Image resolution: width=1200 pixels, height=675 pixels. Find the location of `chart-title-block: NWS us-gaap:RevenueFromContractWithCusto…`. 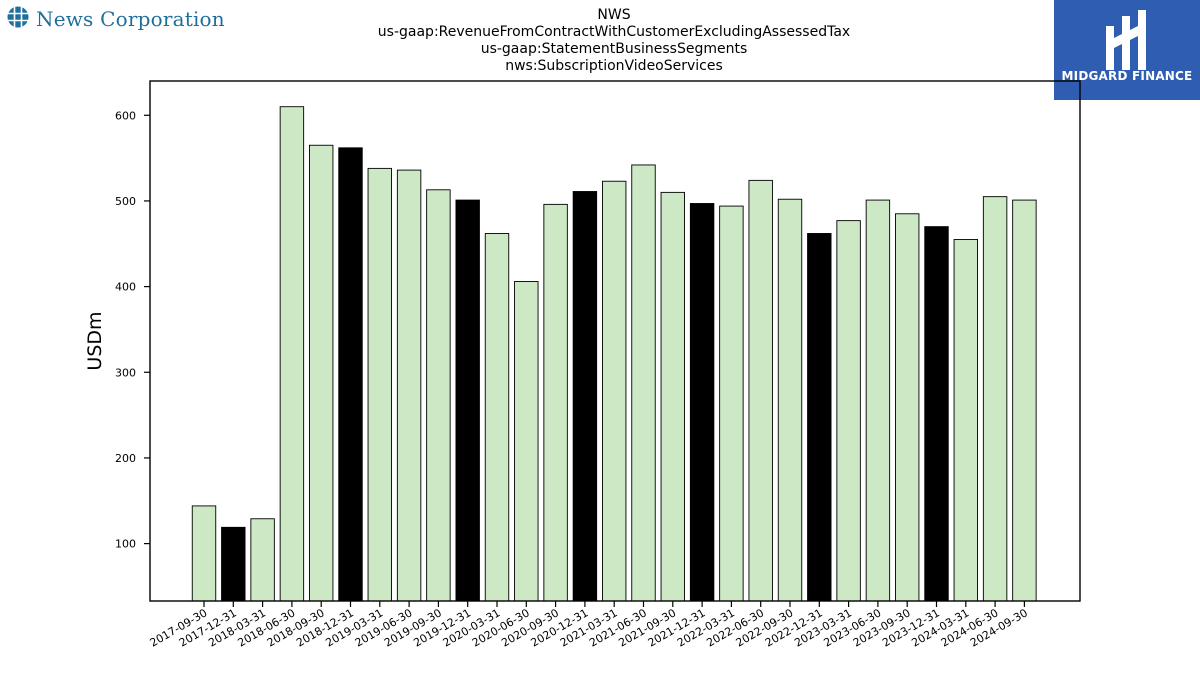

chart-title-block: NWS us-gaap:RevenueFromContractWithCusto… is located at coordinates (614, 41).